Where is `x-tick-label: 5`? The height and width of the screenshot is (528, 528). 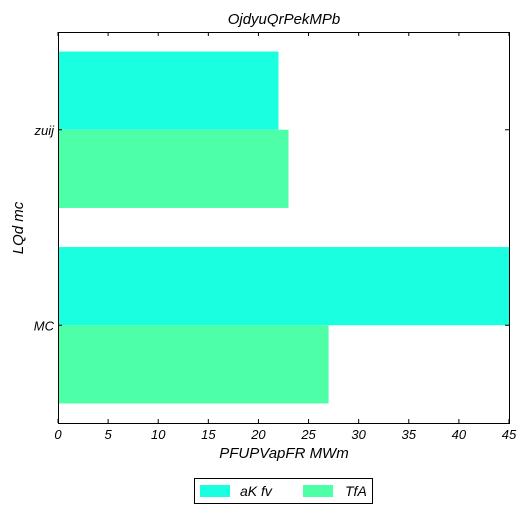 x-tick-label: 5 is located at coordinates (108, 434).